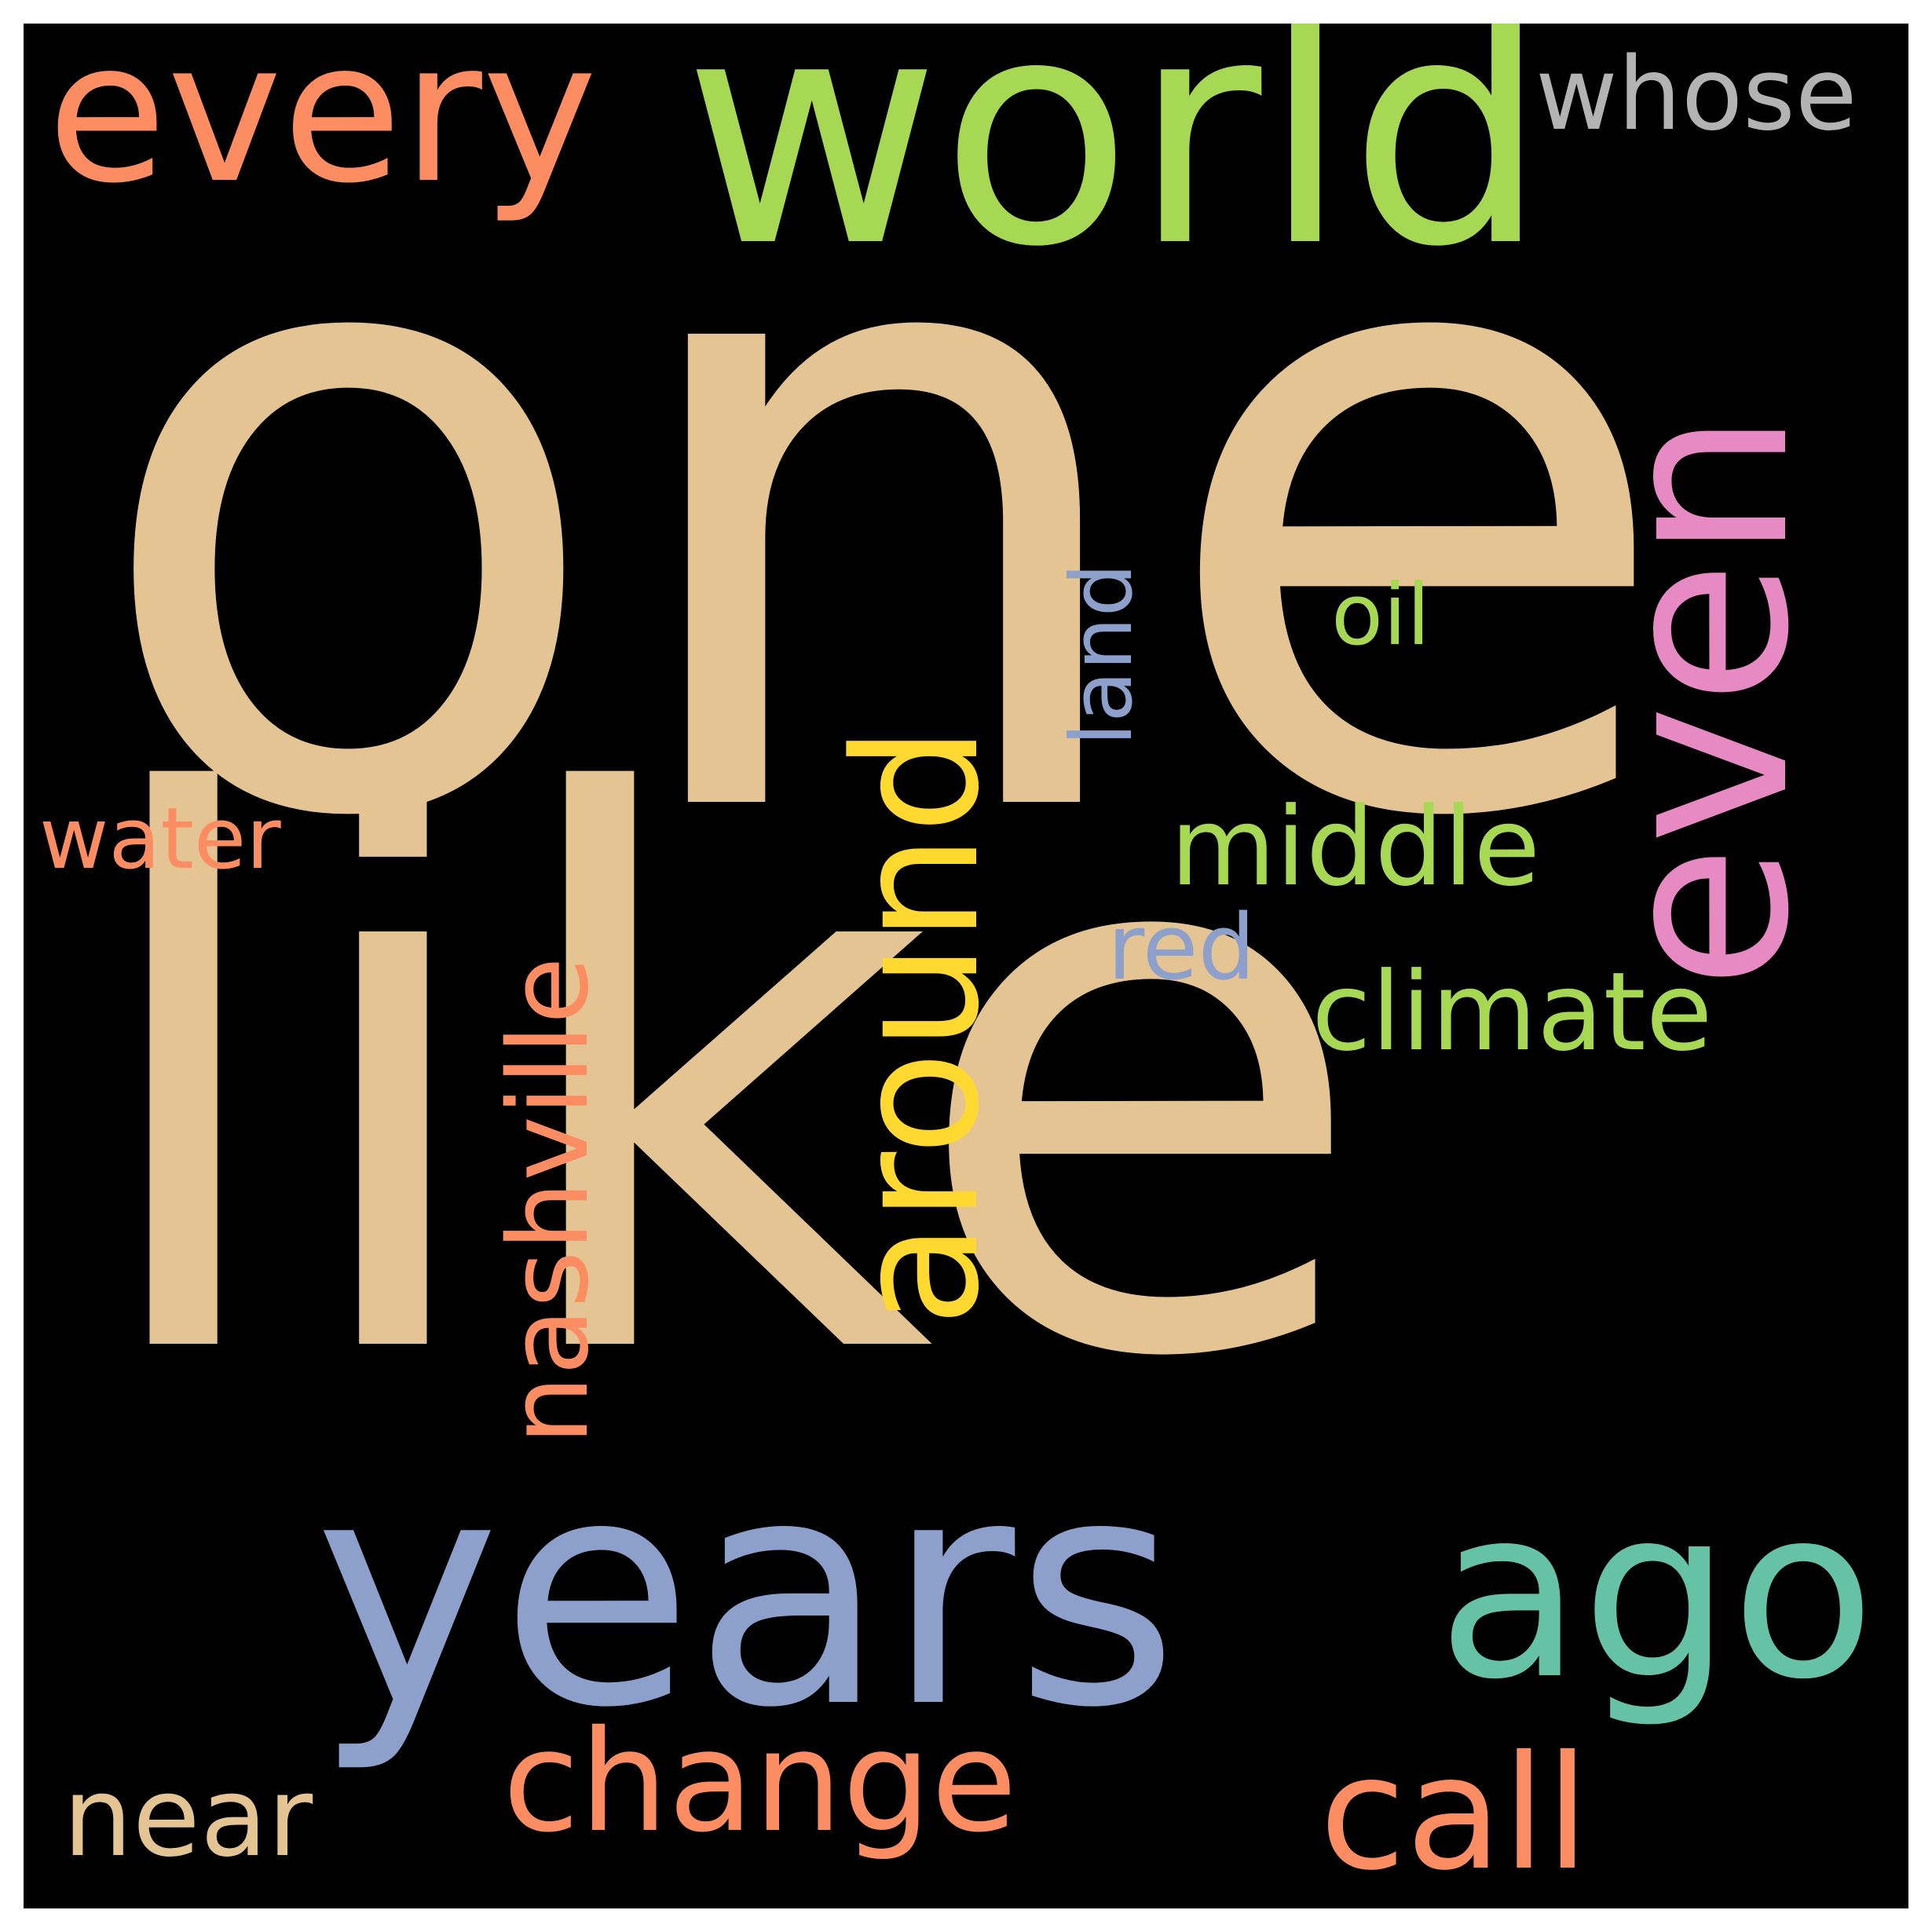  Describe the element at coordinates (1704, 701) in the screenshot. I see `word-even: even` at that location.